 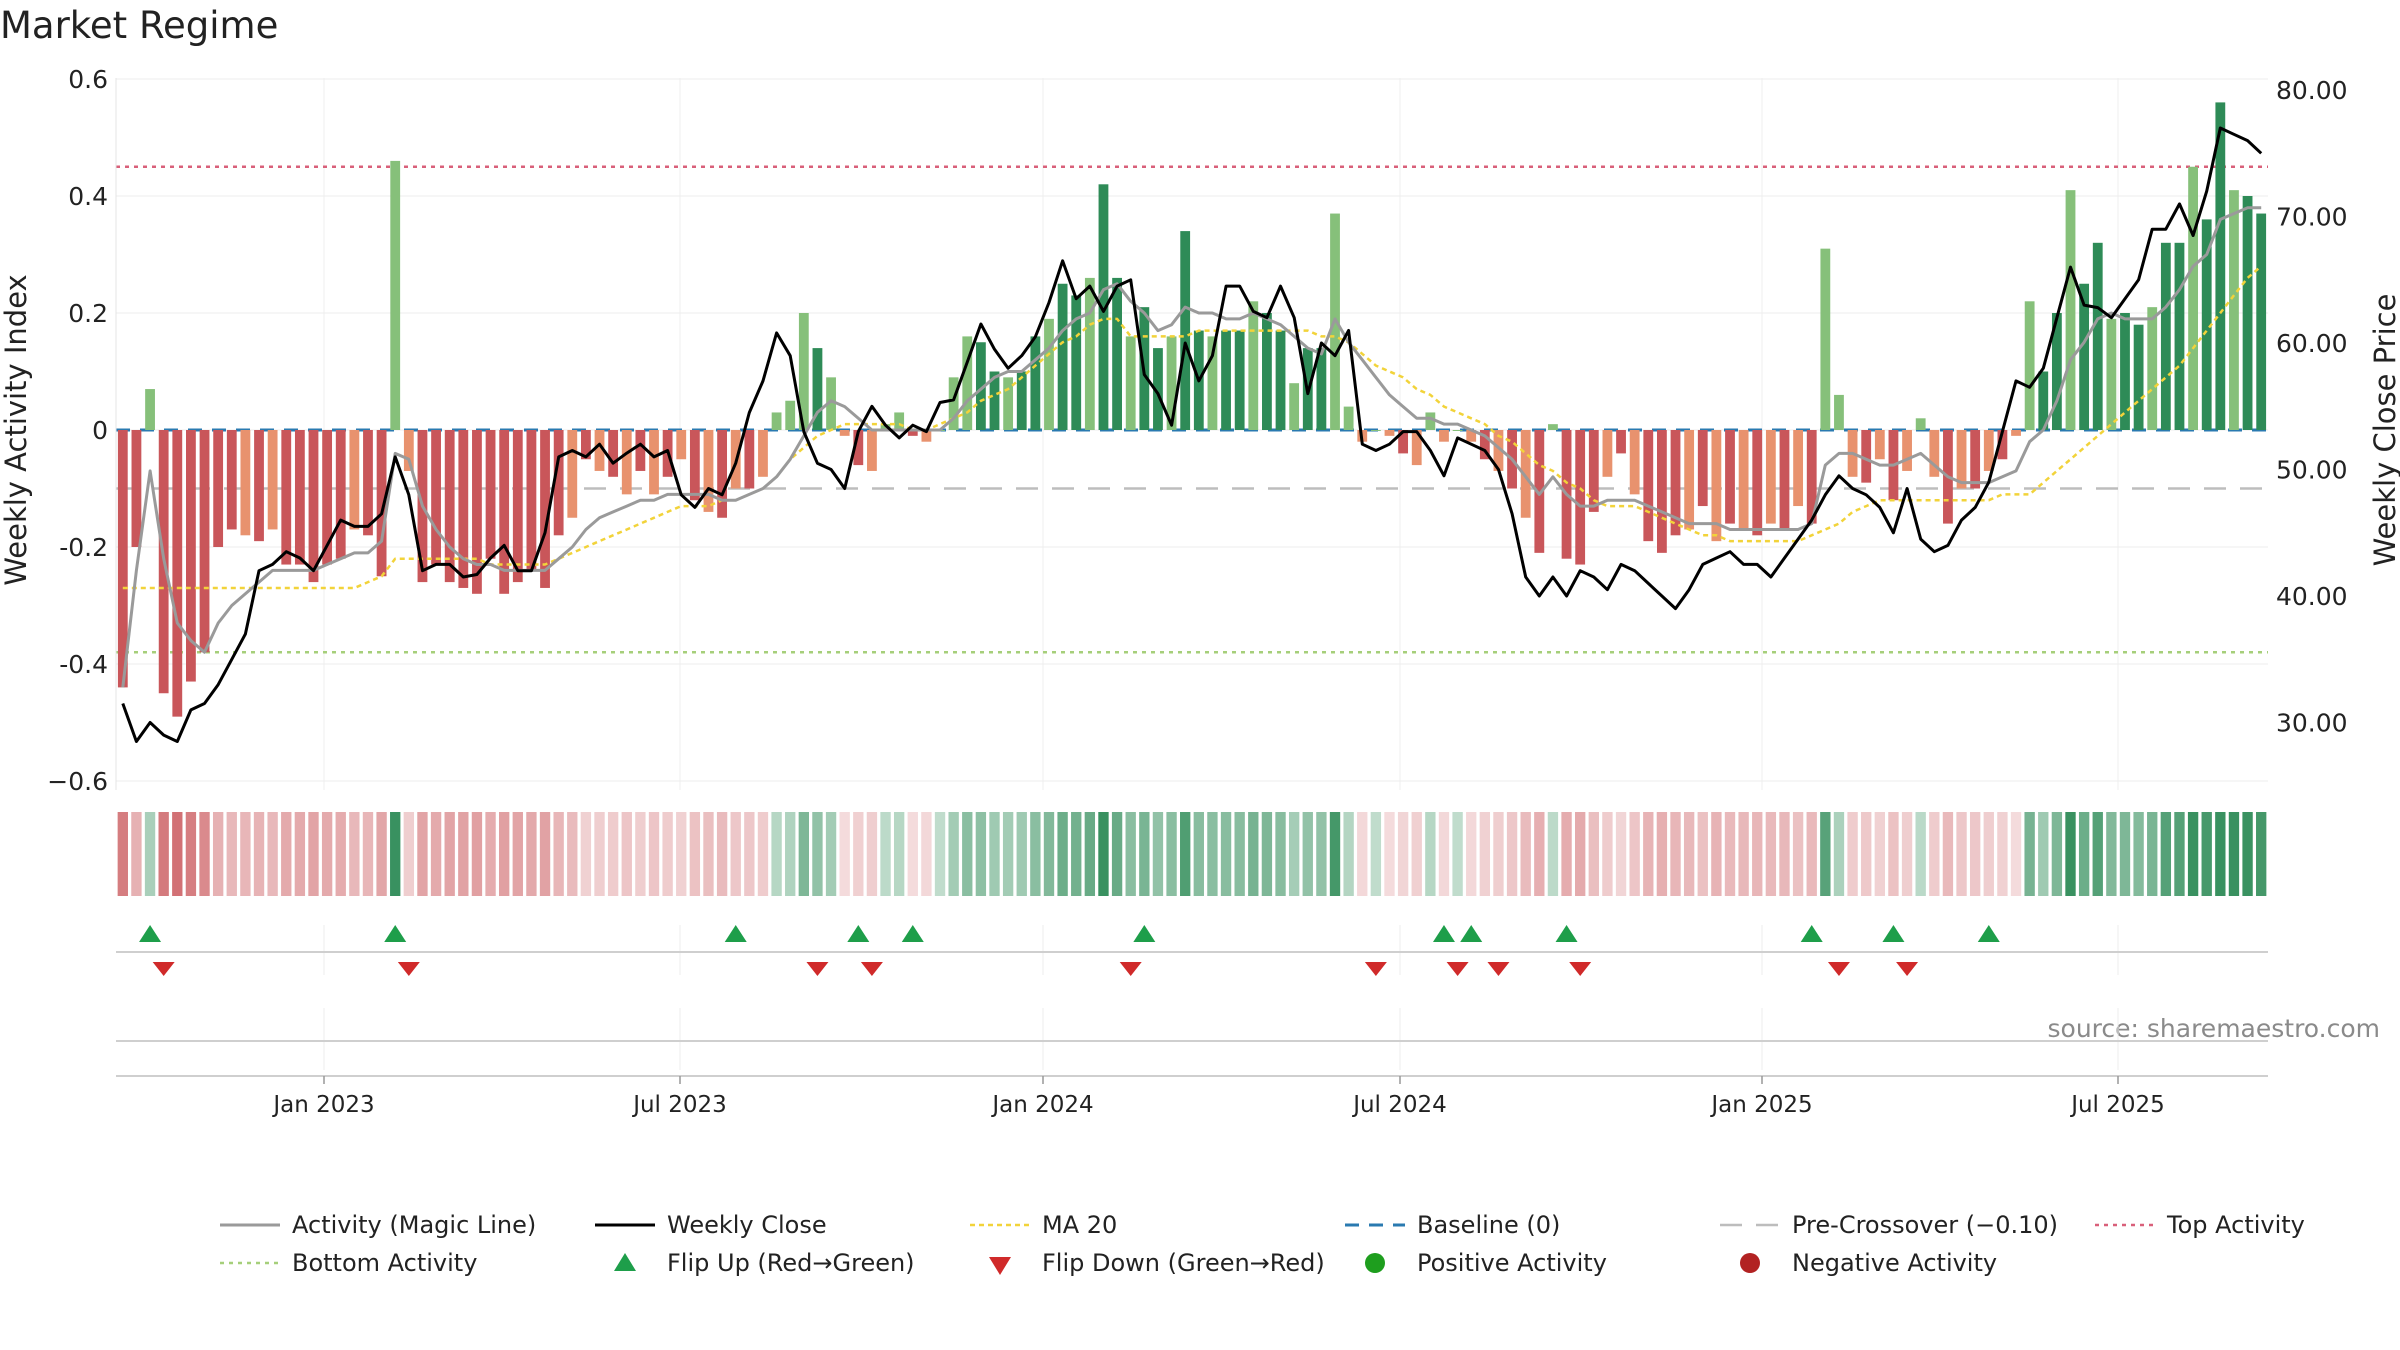 I want to click on legend-label: Activity (Magic Line), so click(x=414, y=1225).